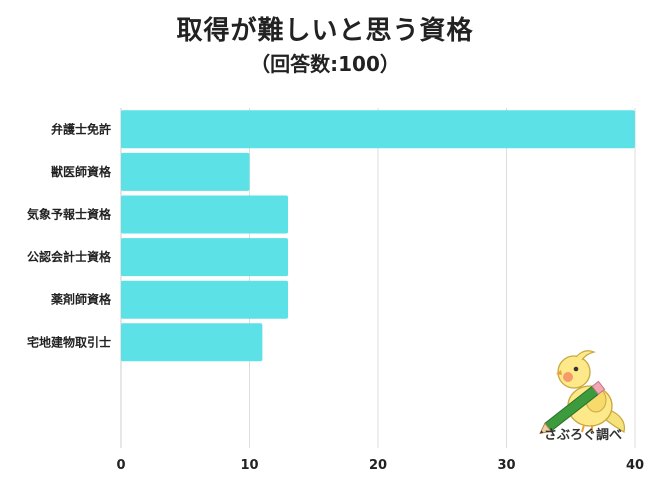 This screenshot has width=650, height=488. Describe the element at coordinates (249, 465) in the screenshot. I see `x-tick-label: 10` at that location.